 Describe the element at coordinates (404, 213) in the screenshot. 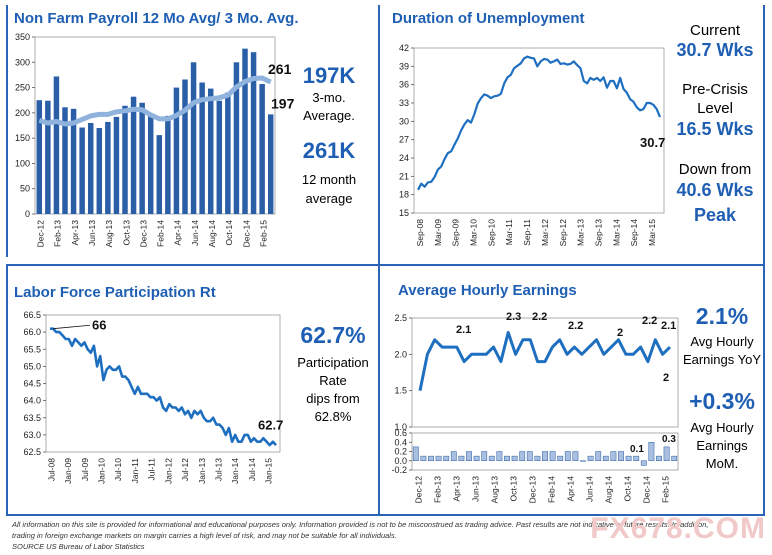

I see `dur-ytick-label: 15` at that location.